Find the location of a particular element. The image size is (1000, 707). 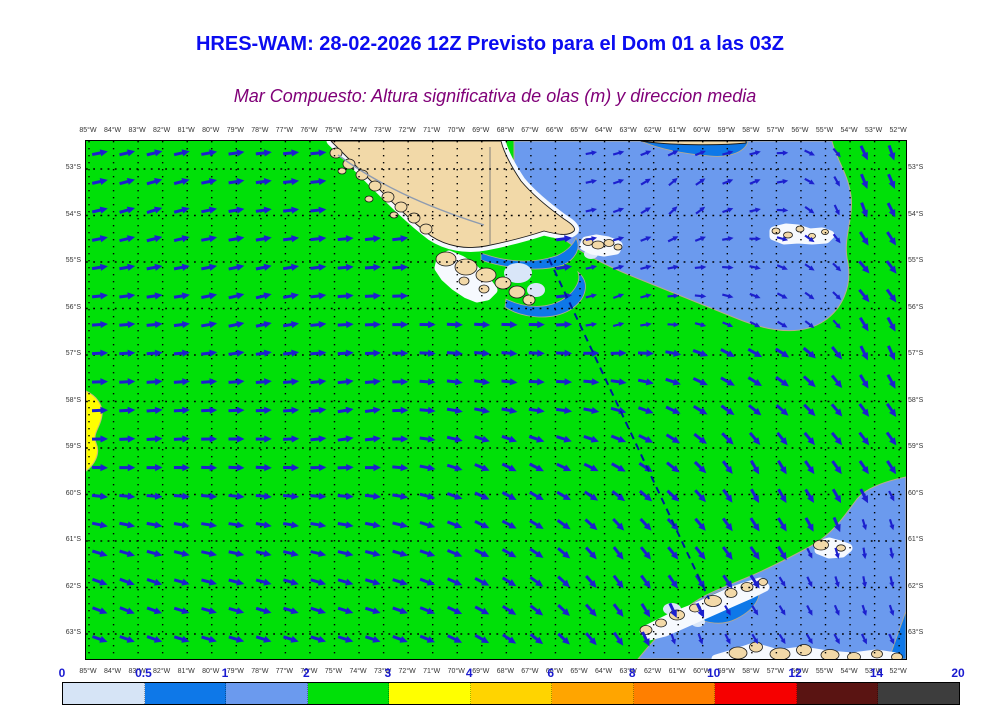

lon-tick-top: 66°W is located at coordinates (554, 130).